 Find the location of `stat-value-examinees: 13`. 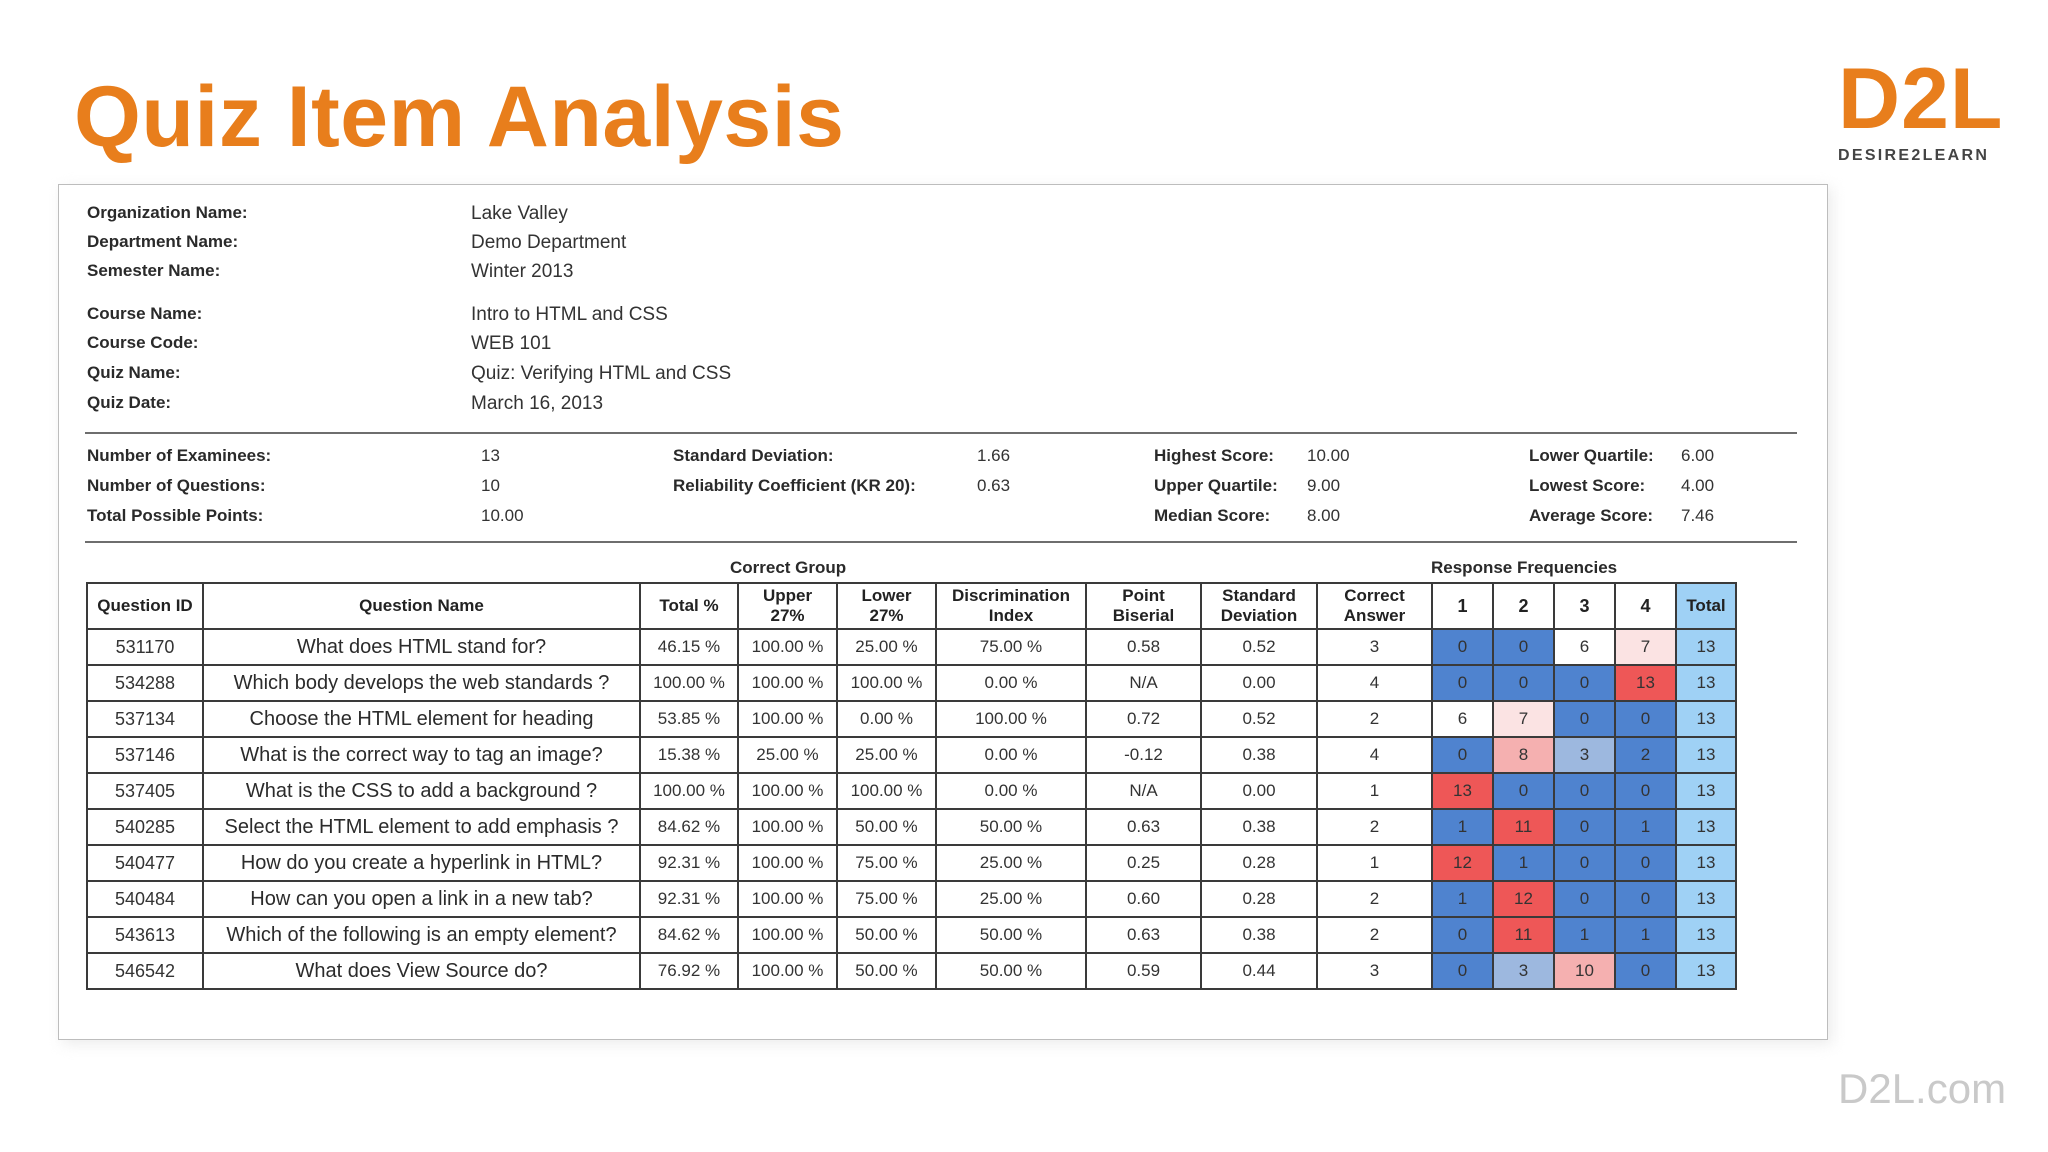

stat-value-examinees: 13 is located at coordinates (490, 455).